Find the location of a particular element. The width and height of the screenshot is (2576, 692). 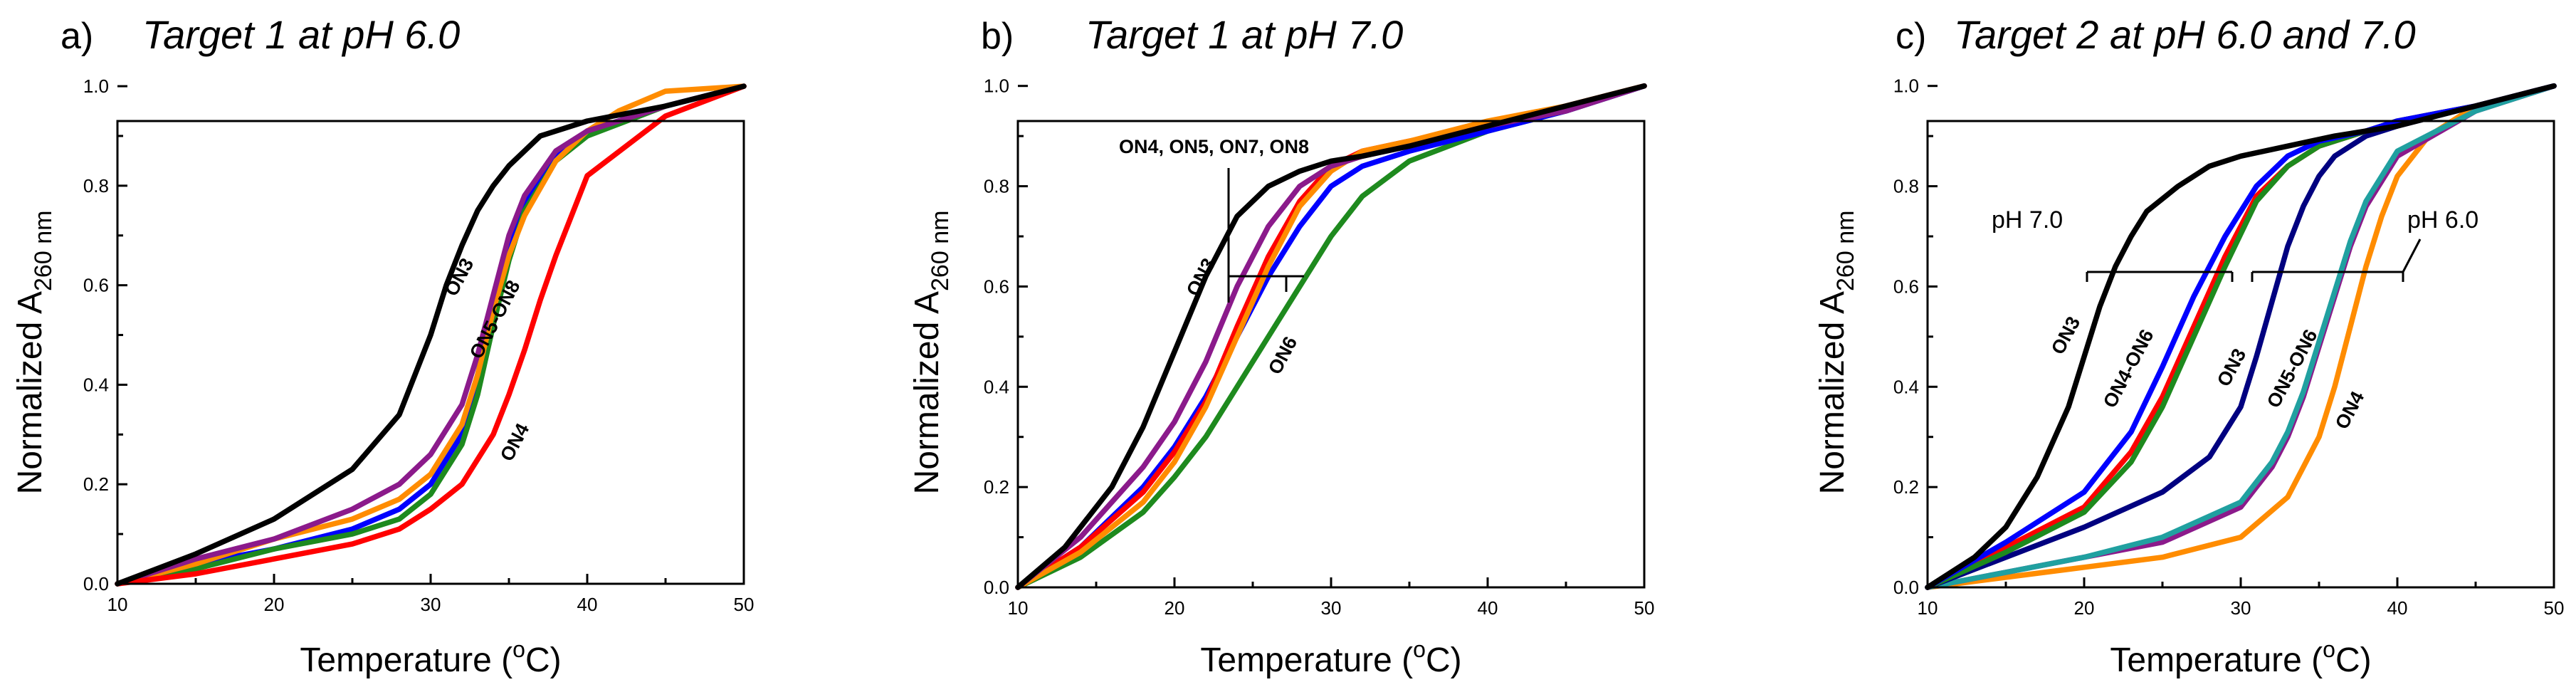

panel-c-y-axis-title: Normalized A260 nm is located at coordinates (1837, 353).